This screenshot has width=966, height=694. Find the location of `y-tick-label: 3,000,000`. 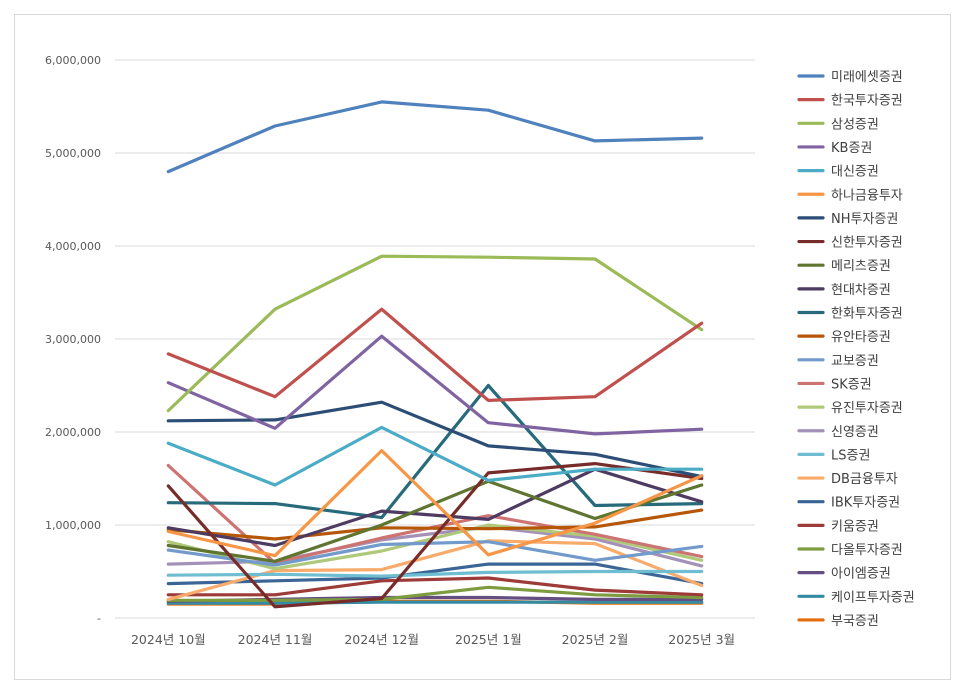

y-tick-label: 3,000,000 is located at coordinates (73, 339).